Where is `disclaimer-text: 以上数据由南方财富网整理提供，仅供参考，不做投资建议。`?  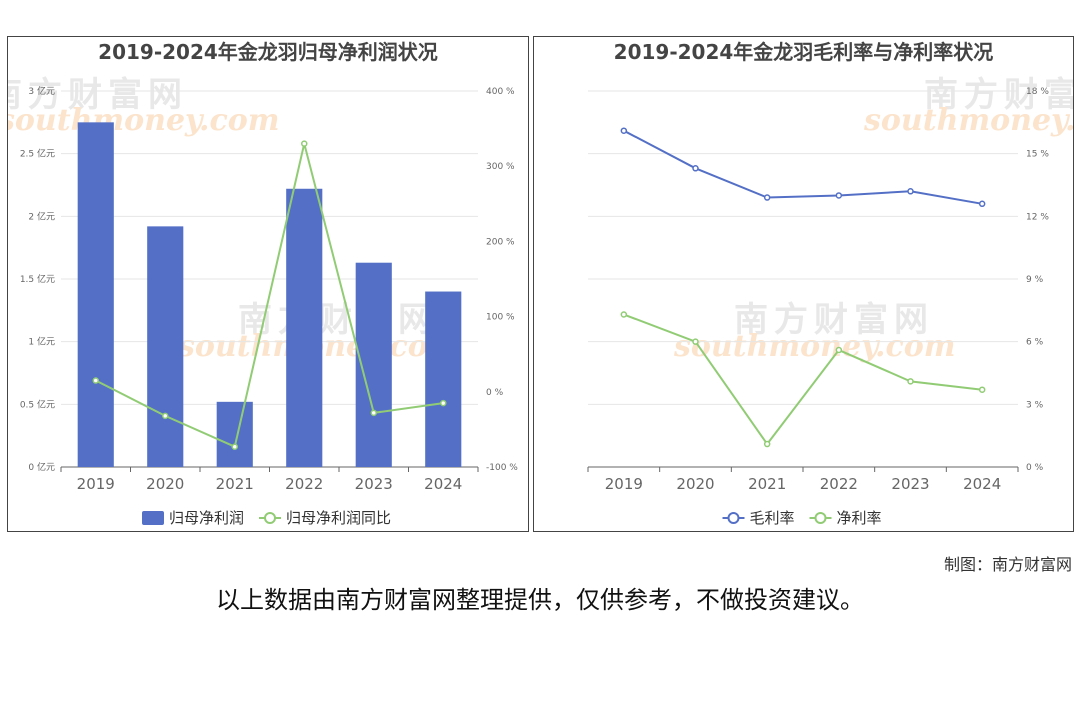 disclaimer-text: 以上数据由南方财富网整理提供，仅供参考，不做投资建议。 is located at coordinates (540, 600).